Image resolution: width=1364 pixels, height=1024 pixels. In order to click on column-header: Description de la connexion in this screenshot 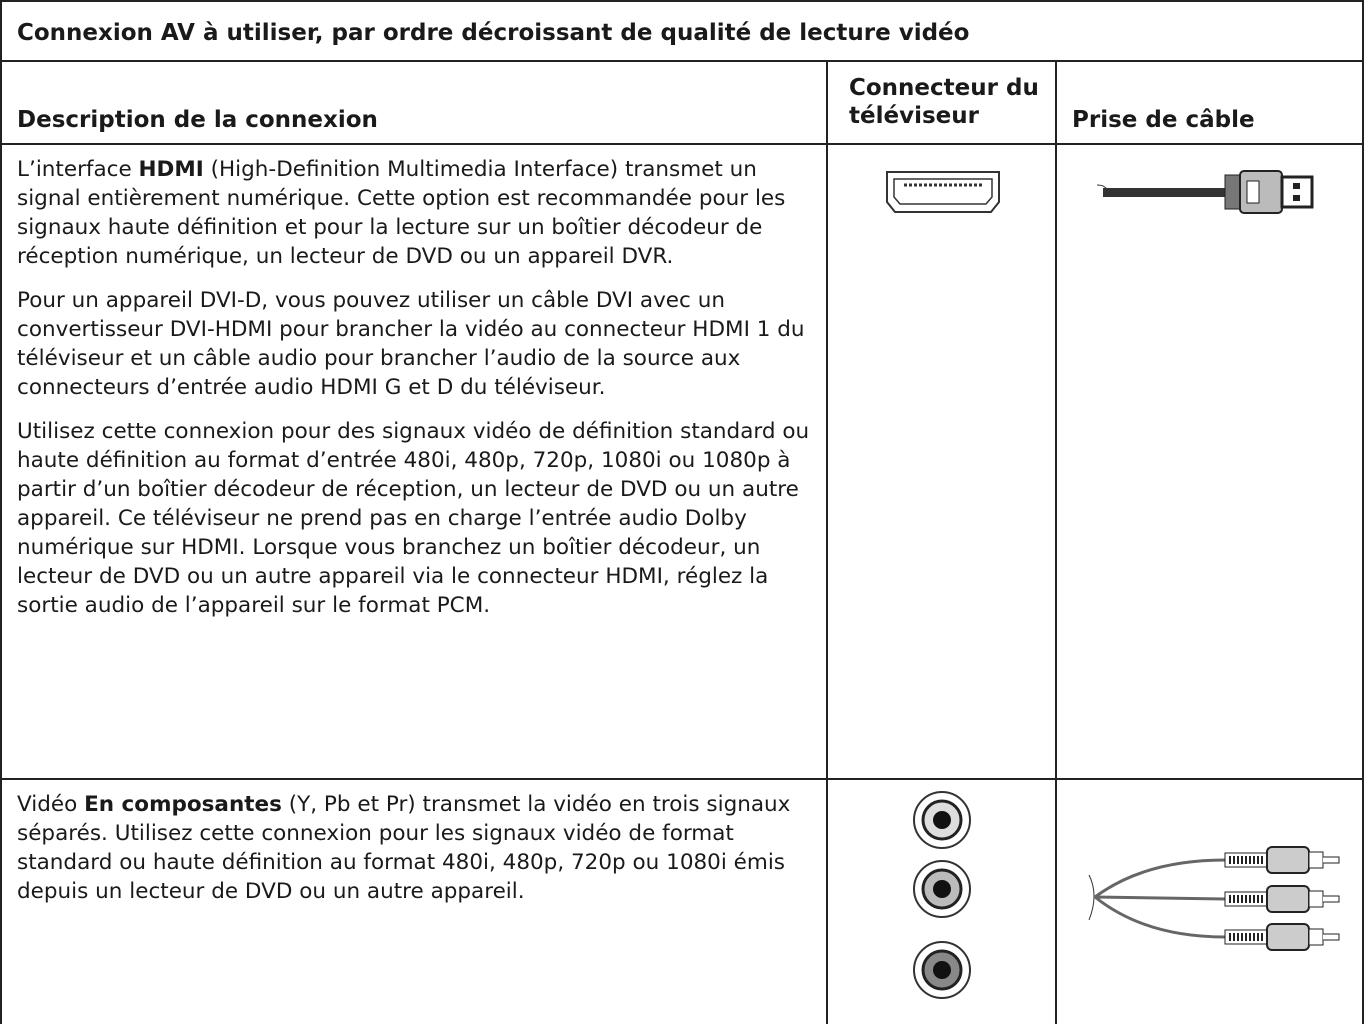, I will do `click(414, 102)`.